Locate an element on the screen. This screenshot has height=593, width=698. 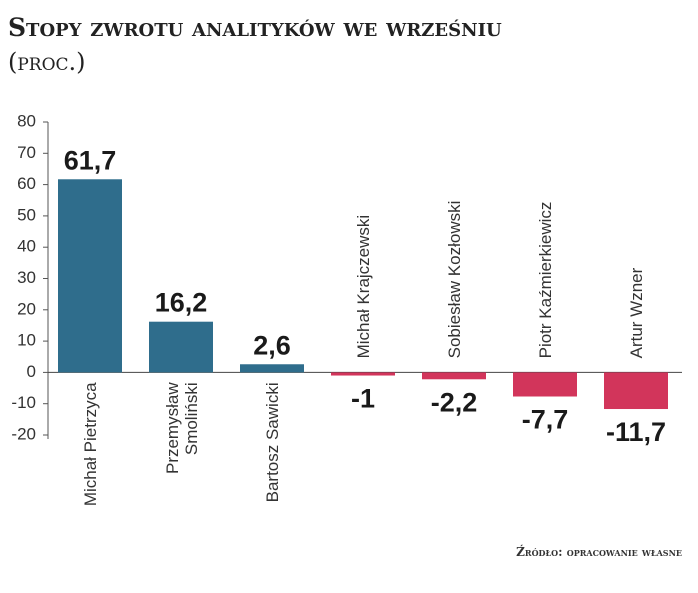
chart-subtitle: (proc.) is located at coordinates (47, 62).